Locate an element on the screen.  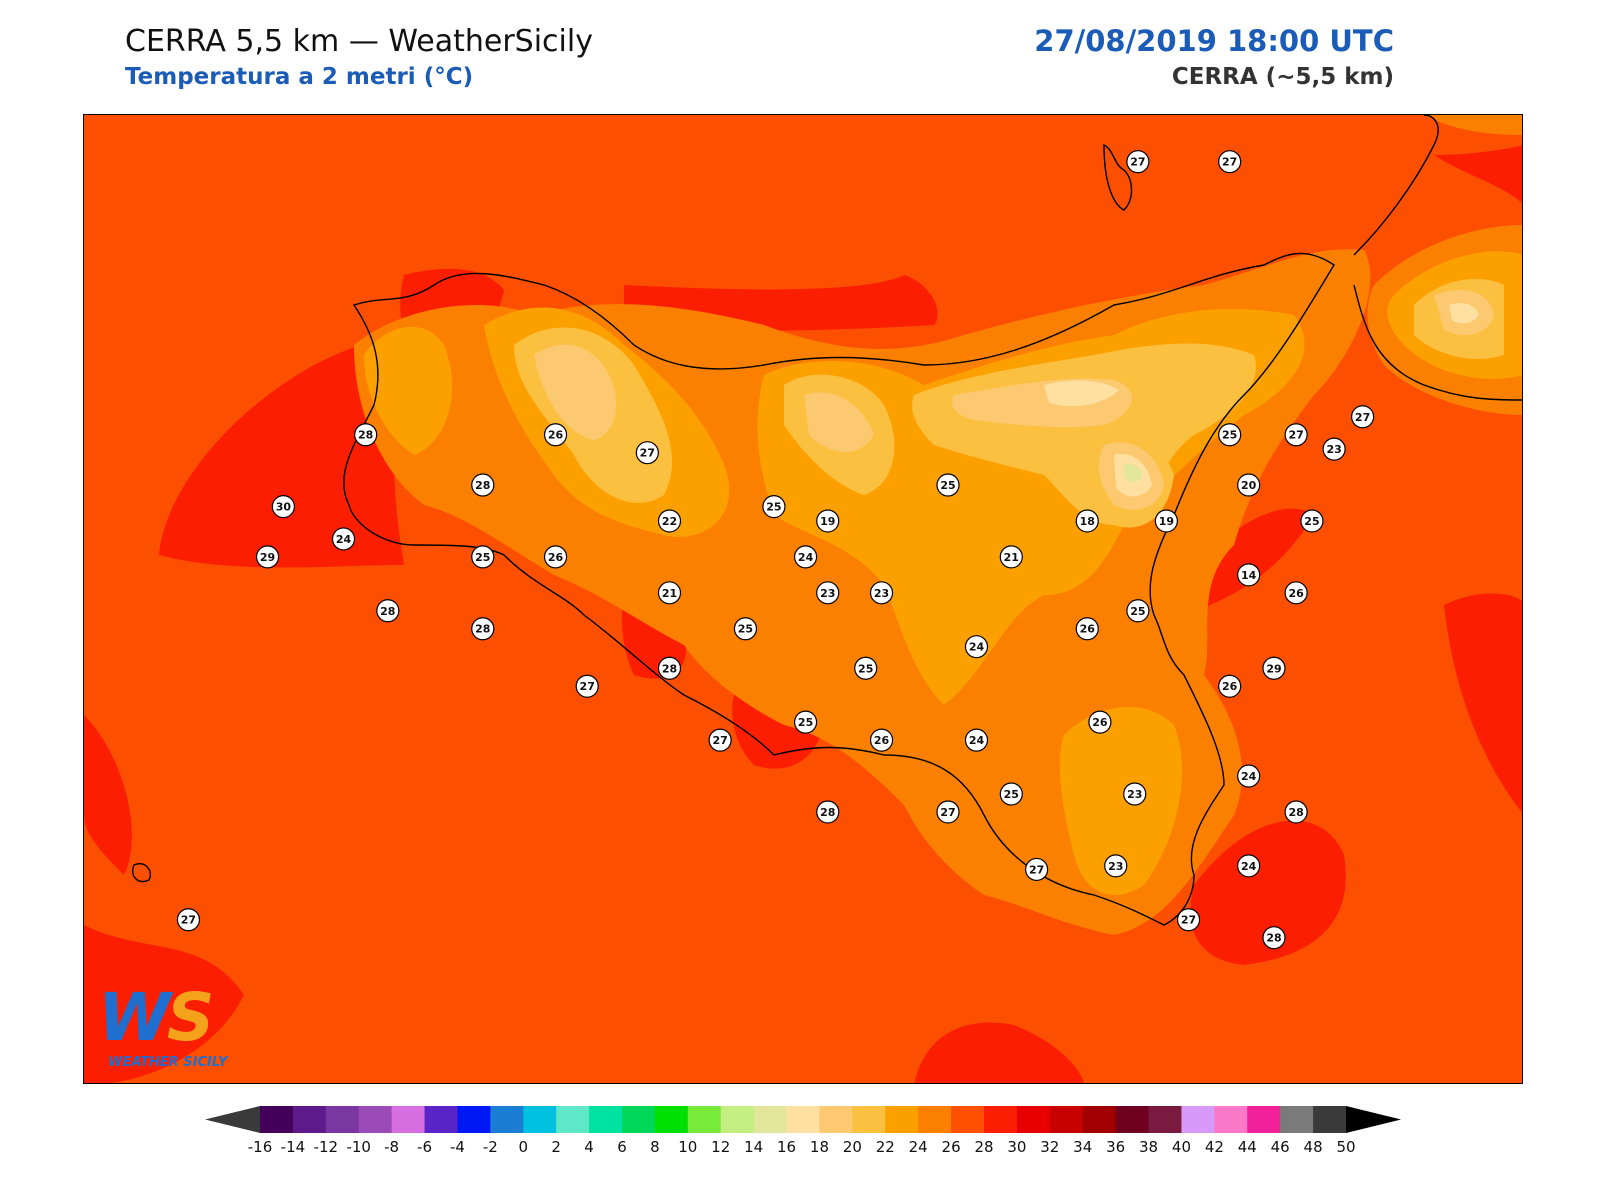
colorbar-tick-label: 30 is located at coordinates (1017, 1147).